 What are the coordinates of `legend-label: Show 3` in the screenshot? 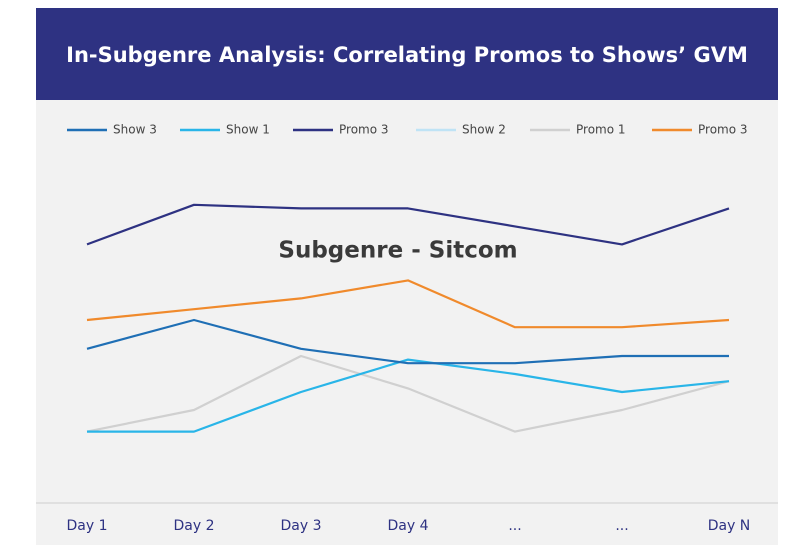 It's located at (135, 130).